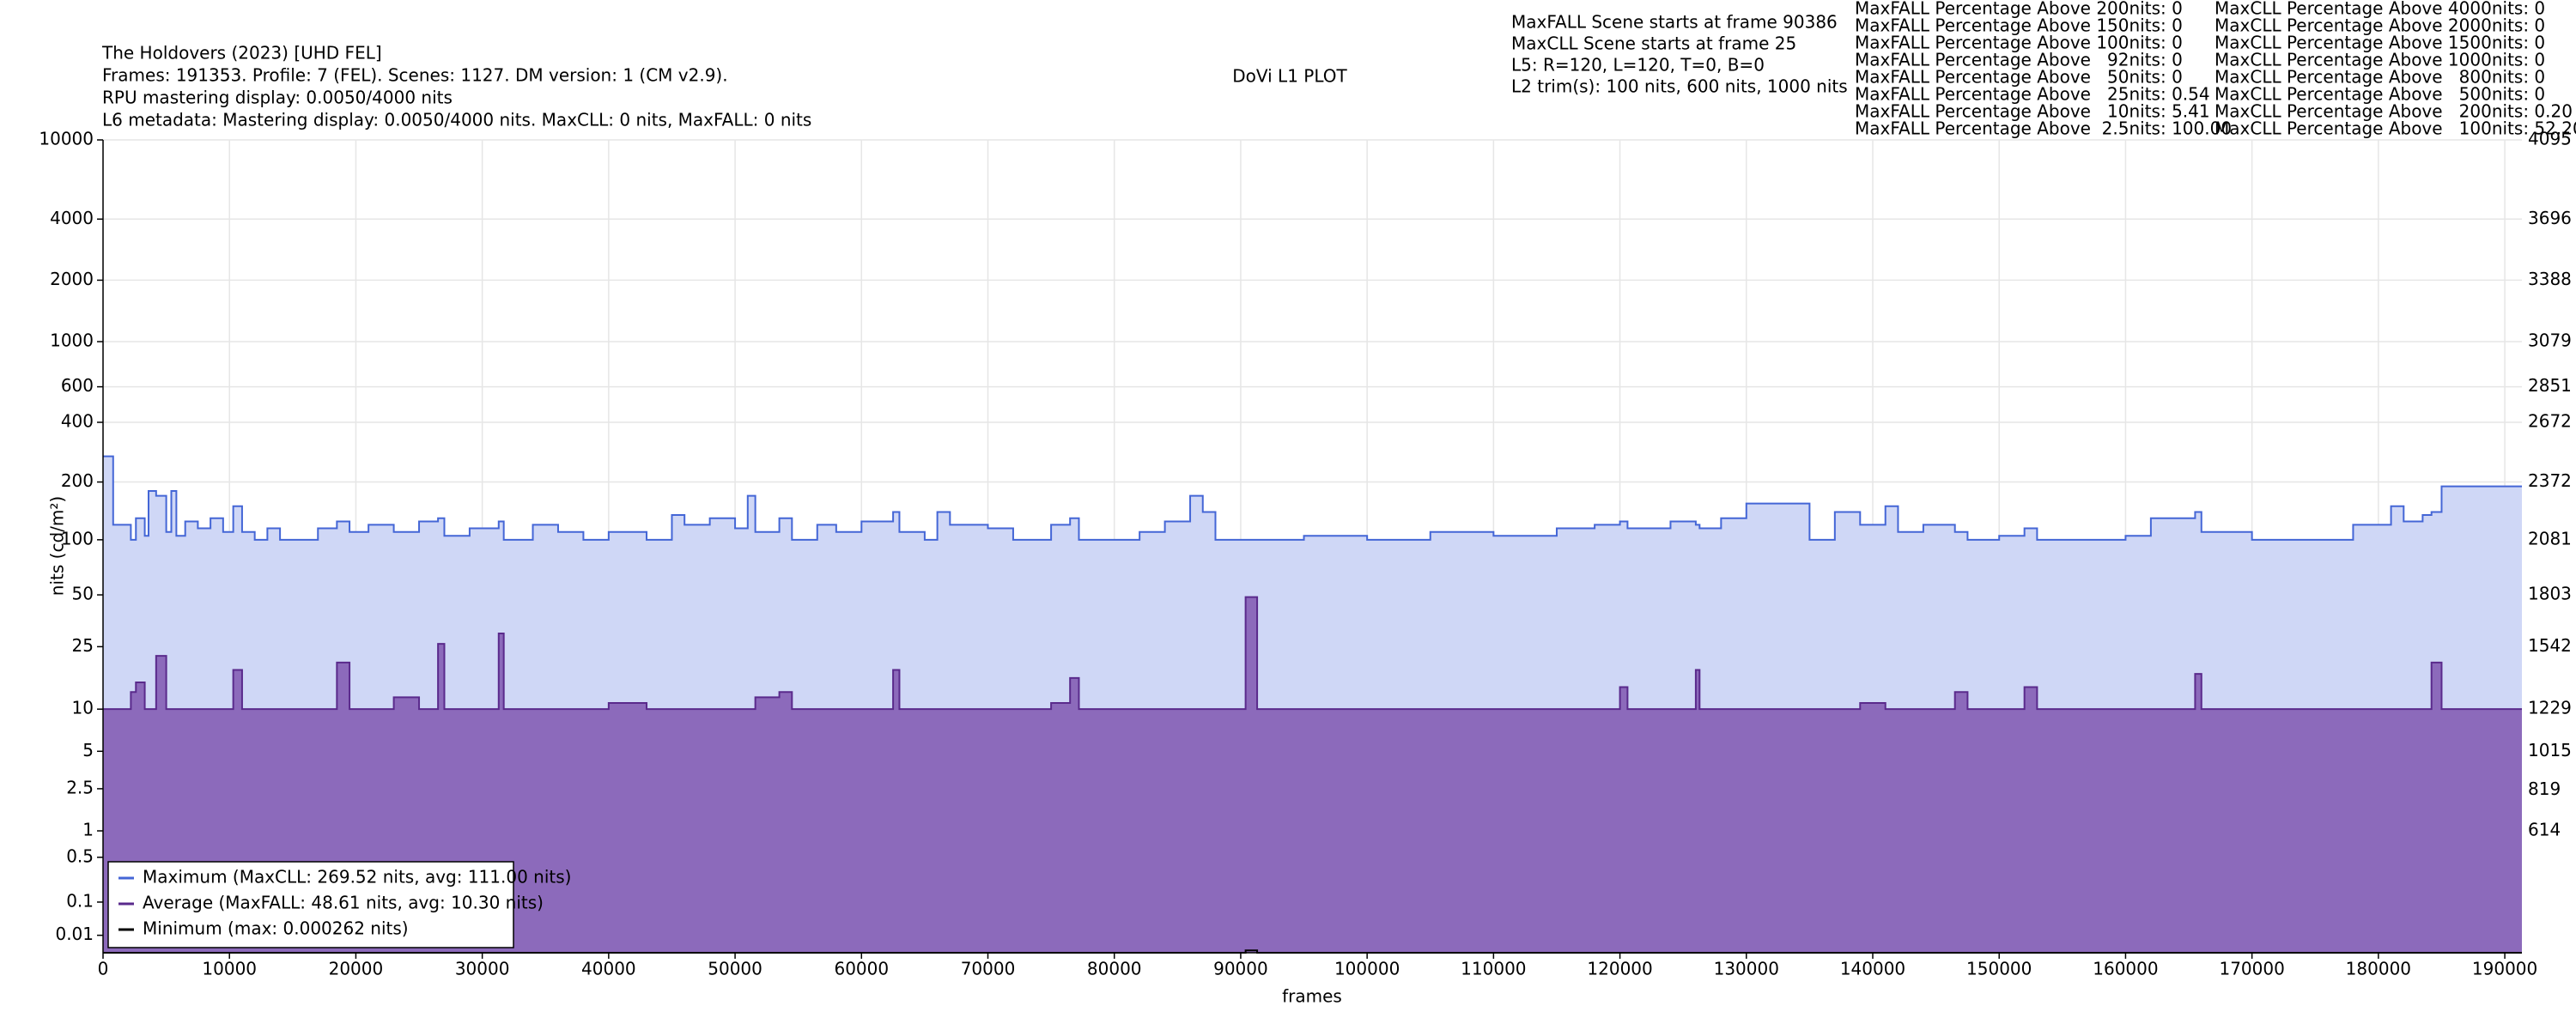 Image resolution: width=2576 pixels, height=1030 pixels. Describe the element at coordinates (241, 53) in the screenshot. I see `info-line: The Holdovers (2023) [UHD FEL]` at that location.